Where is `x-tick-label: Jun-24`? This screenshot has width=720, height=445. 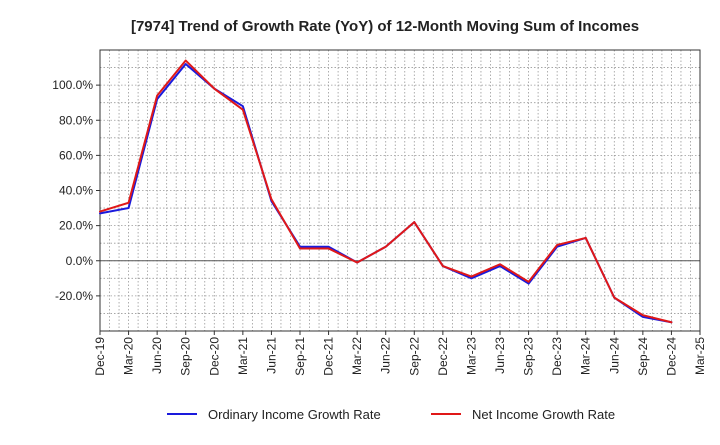
x-tick-label: Jun-24 is located at coordinates (614, 355).